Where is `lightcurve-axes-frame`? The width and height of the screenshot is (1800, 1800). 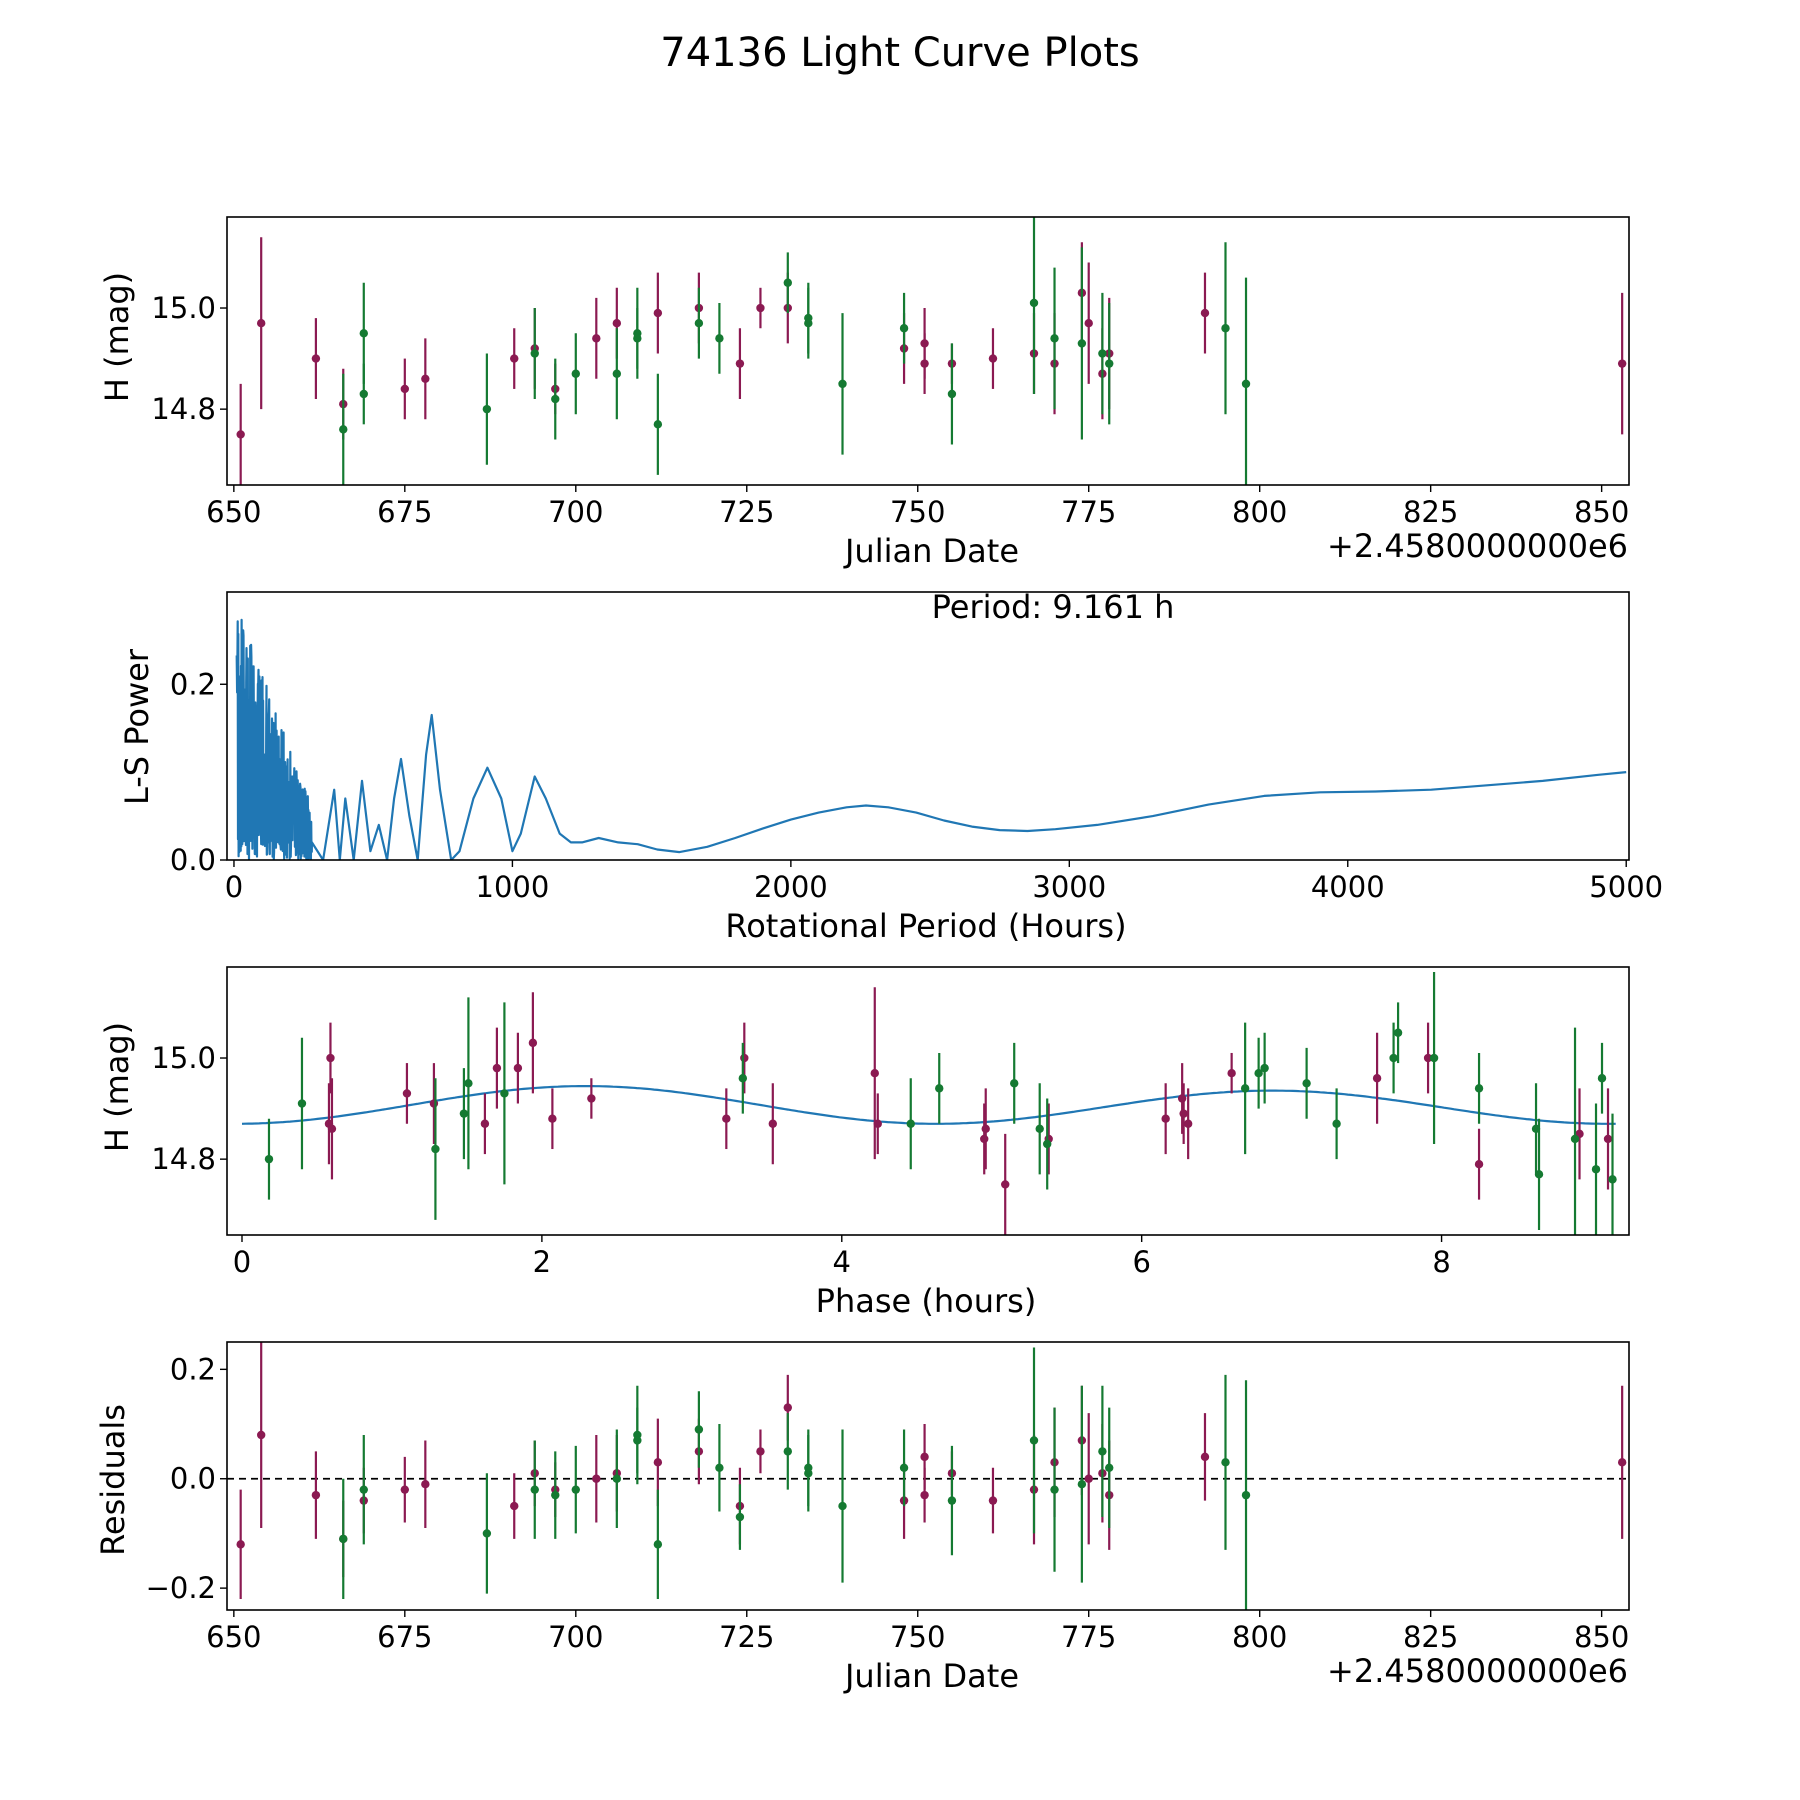
lightcurve-axes-frame is located at coordinates (928, 351).